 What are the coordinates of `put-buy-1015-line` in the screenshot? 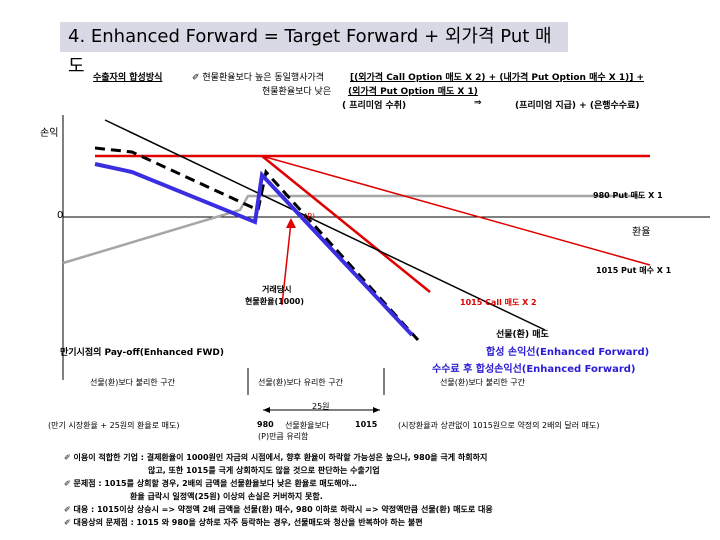 It's located at (456, 210).